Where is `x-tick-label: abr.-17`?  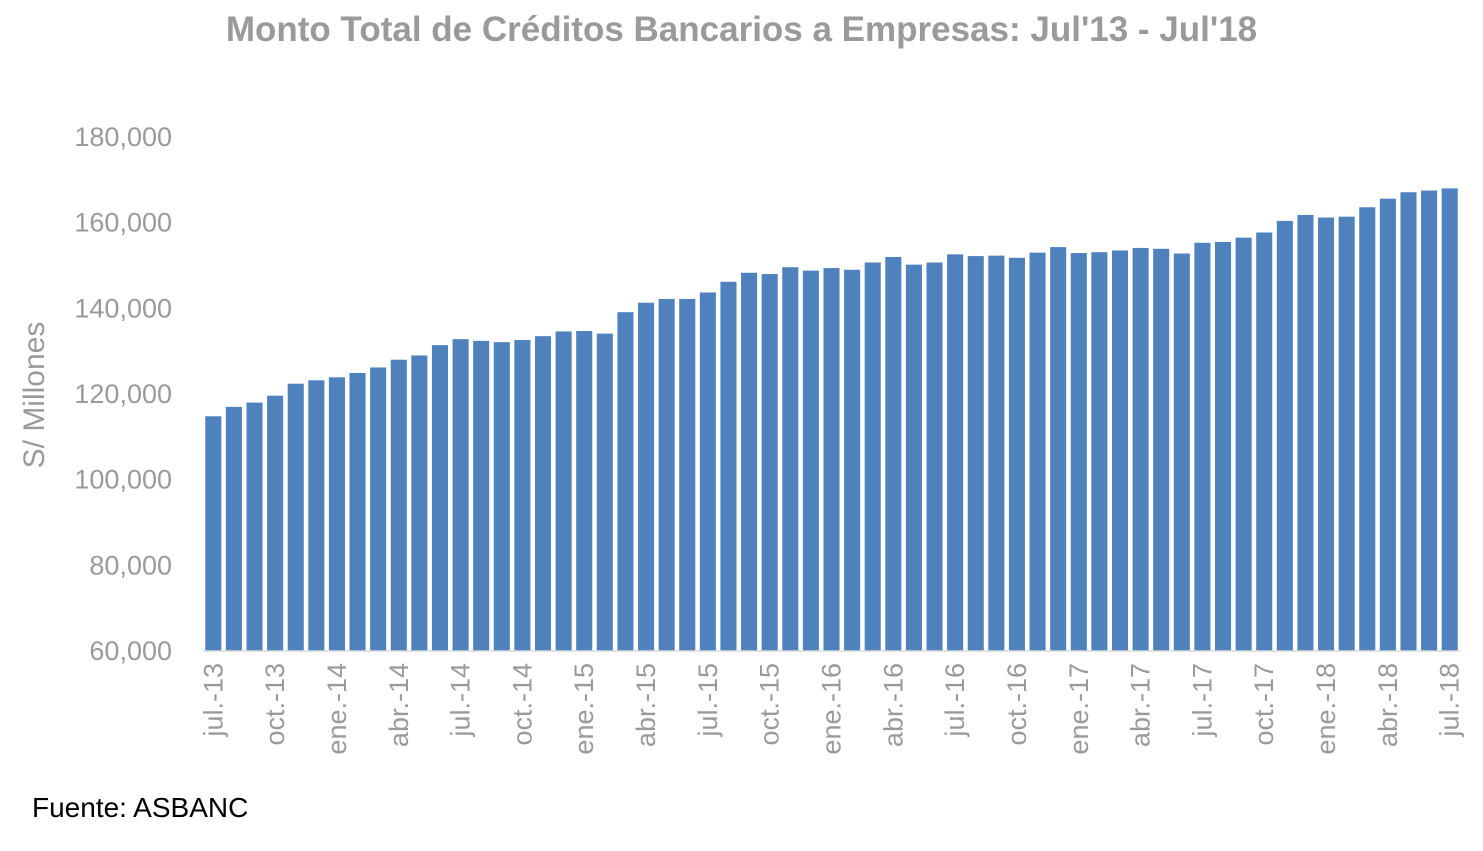
x-tick-label: abr.-17 is located at coordinates (1141, 705).